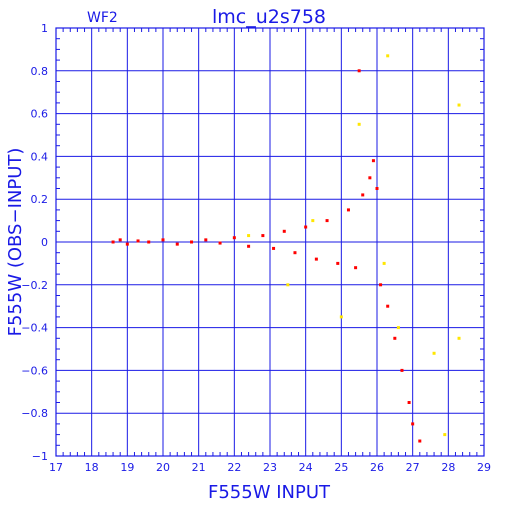 The height and width of the screenshot is (512, 512). I want to click on x-tick-label: 17, so click(56, 467).